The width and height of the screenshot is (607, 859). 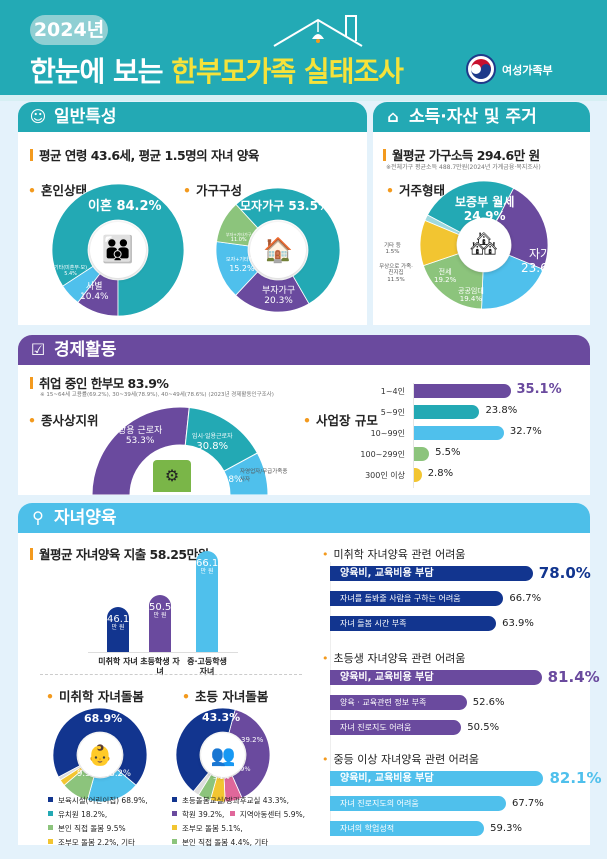 What do you see at coordinates (239, 237) in the screenshot?
I see `household-label-father-other: 부자+기타가구 11.0%` at bounding box center [239, 237].